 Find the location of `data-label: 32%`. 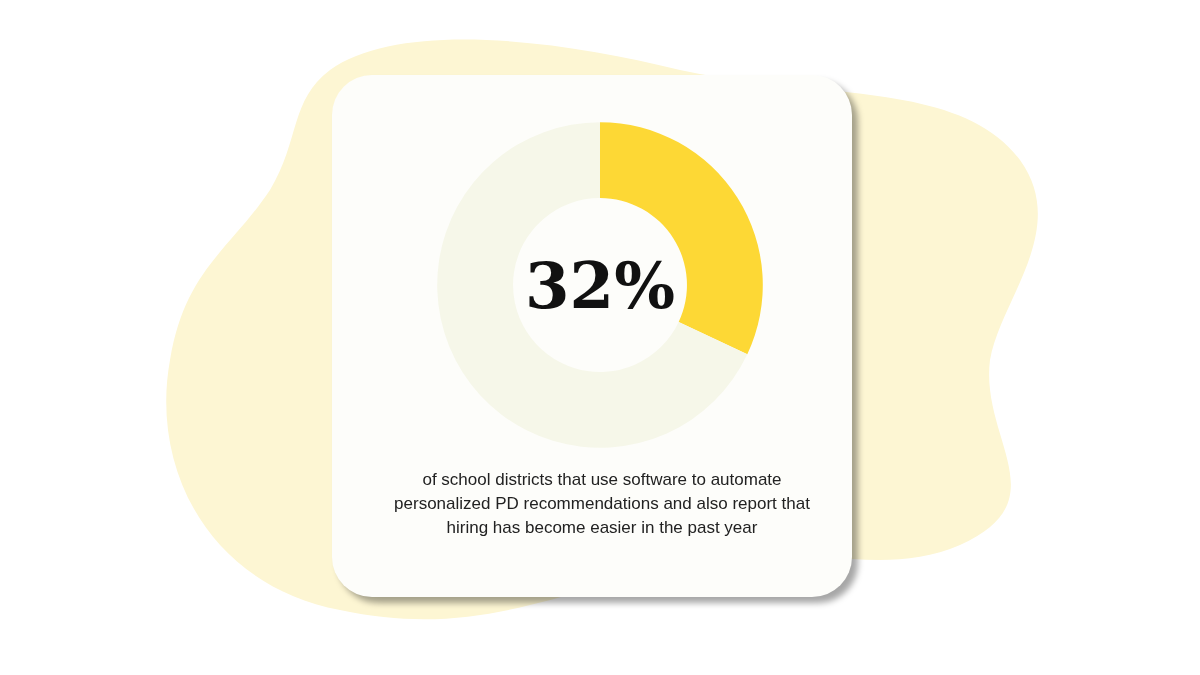

data-label: 32% is located at coordinates (600, 285).